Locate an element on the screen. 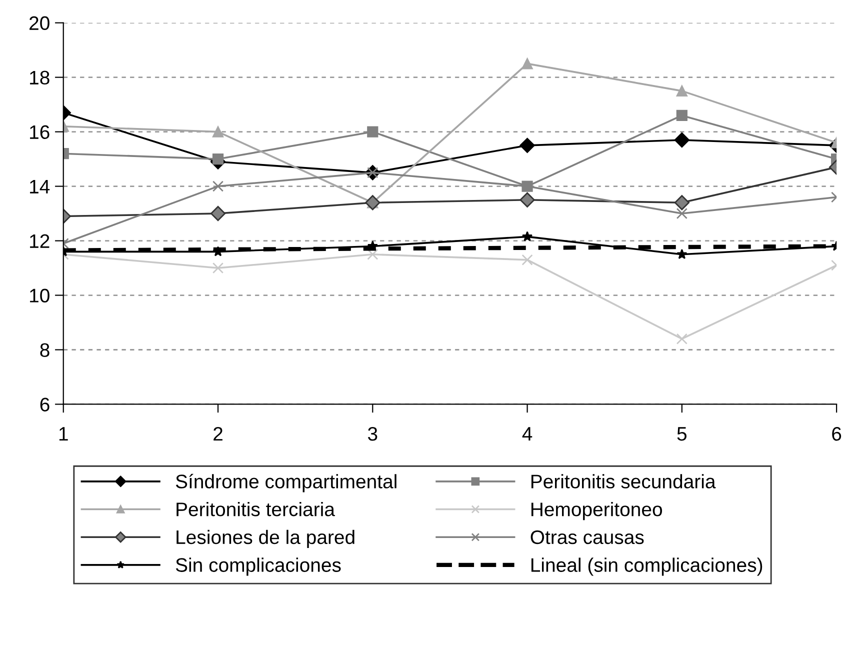 The width and height of the screenshot is (845, 652). y-tick-label: 14 is located at coordinates (40, 187).